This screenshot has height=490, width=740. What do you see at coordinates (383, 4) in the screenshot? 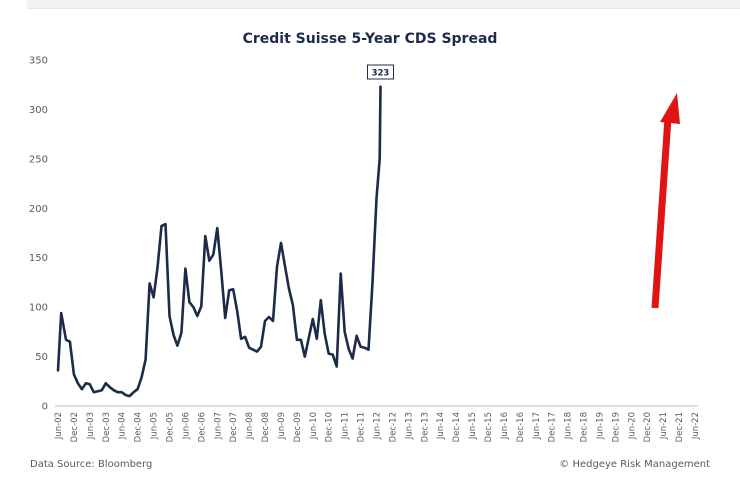
I see `top-bar` at bounding box center [383, 4].